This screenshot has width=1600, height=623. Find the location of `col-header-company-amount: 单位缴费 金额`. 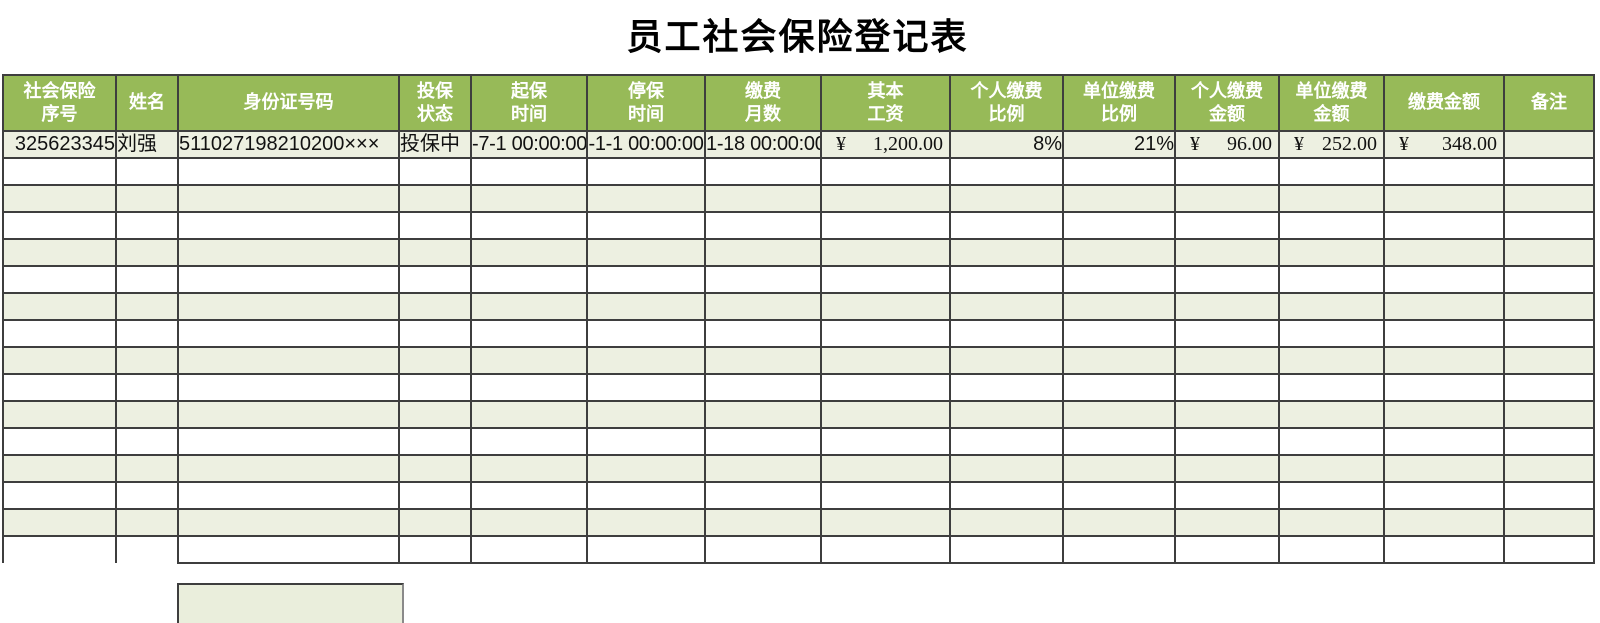

col-header-company-amount: 单位缴费 金额 is located at coordinates (1331, 103).